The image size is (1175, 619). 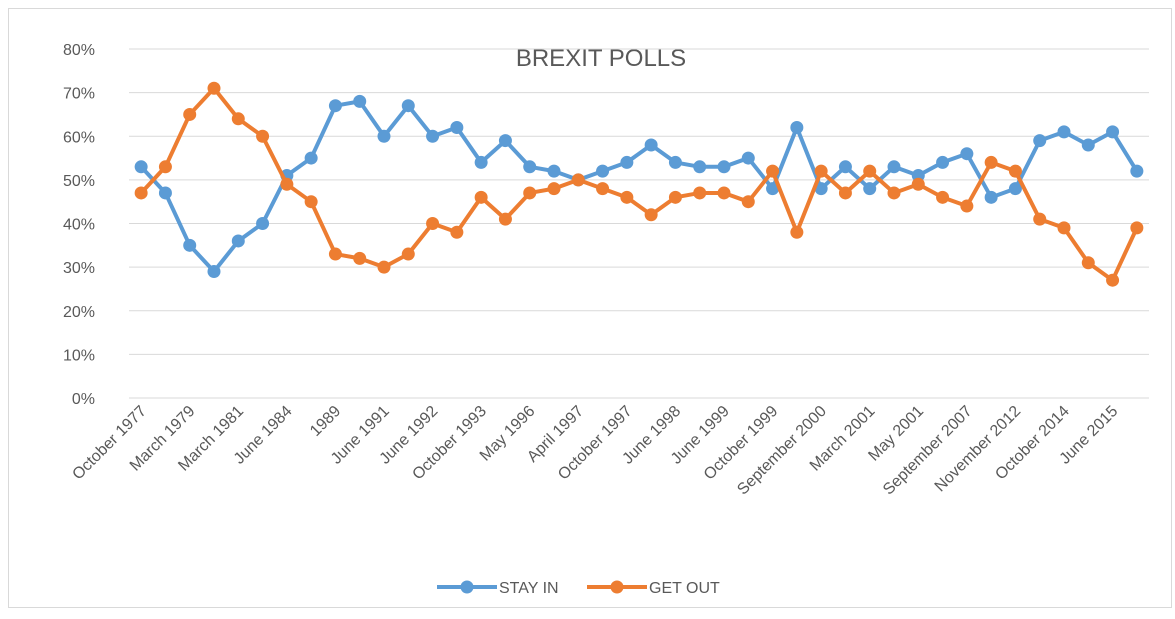 I want to click on y-tick-label: 60%, so click(x=79, y=137).